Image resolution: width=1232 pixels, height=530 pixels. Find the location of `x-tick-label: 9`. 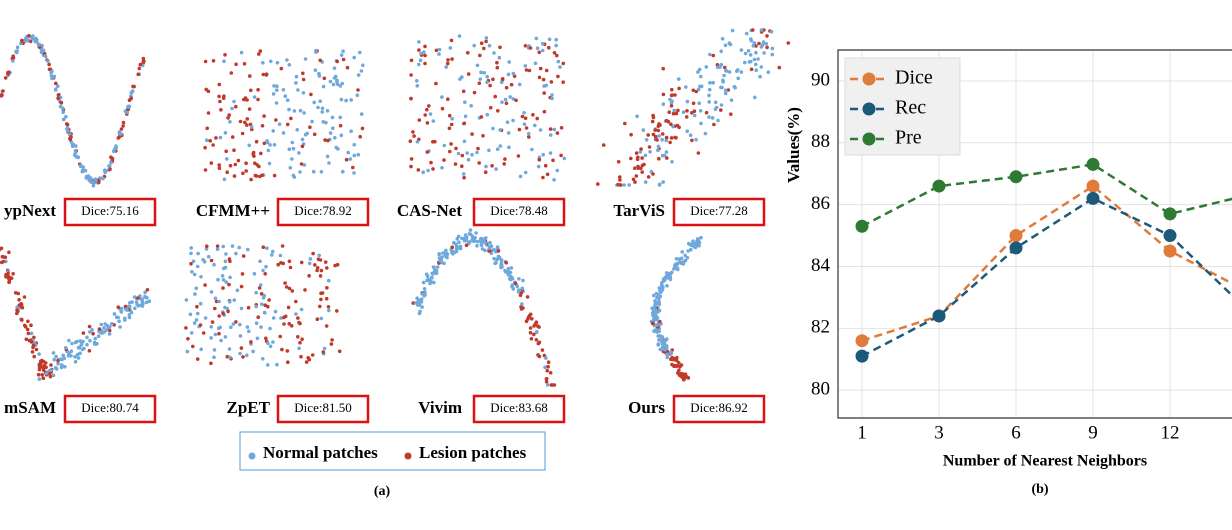

x-tick-label: 9 is located at coordinates (1093, 432).